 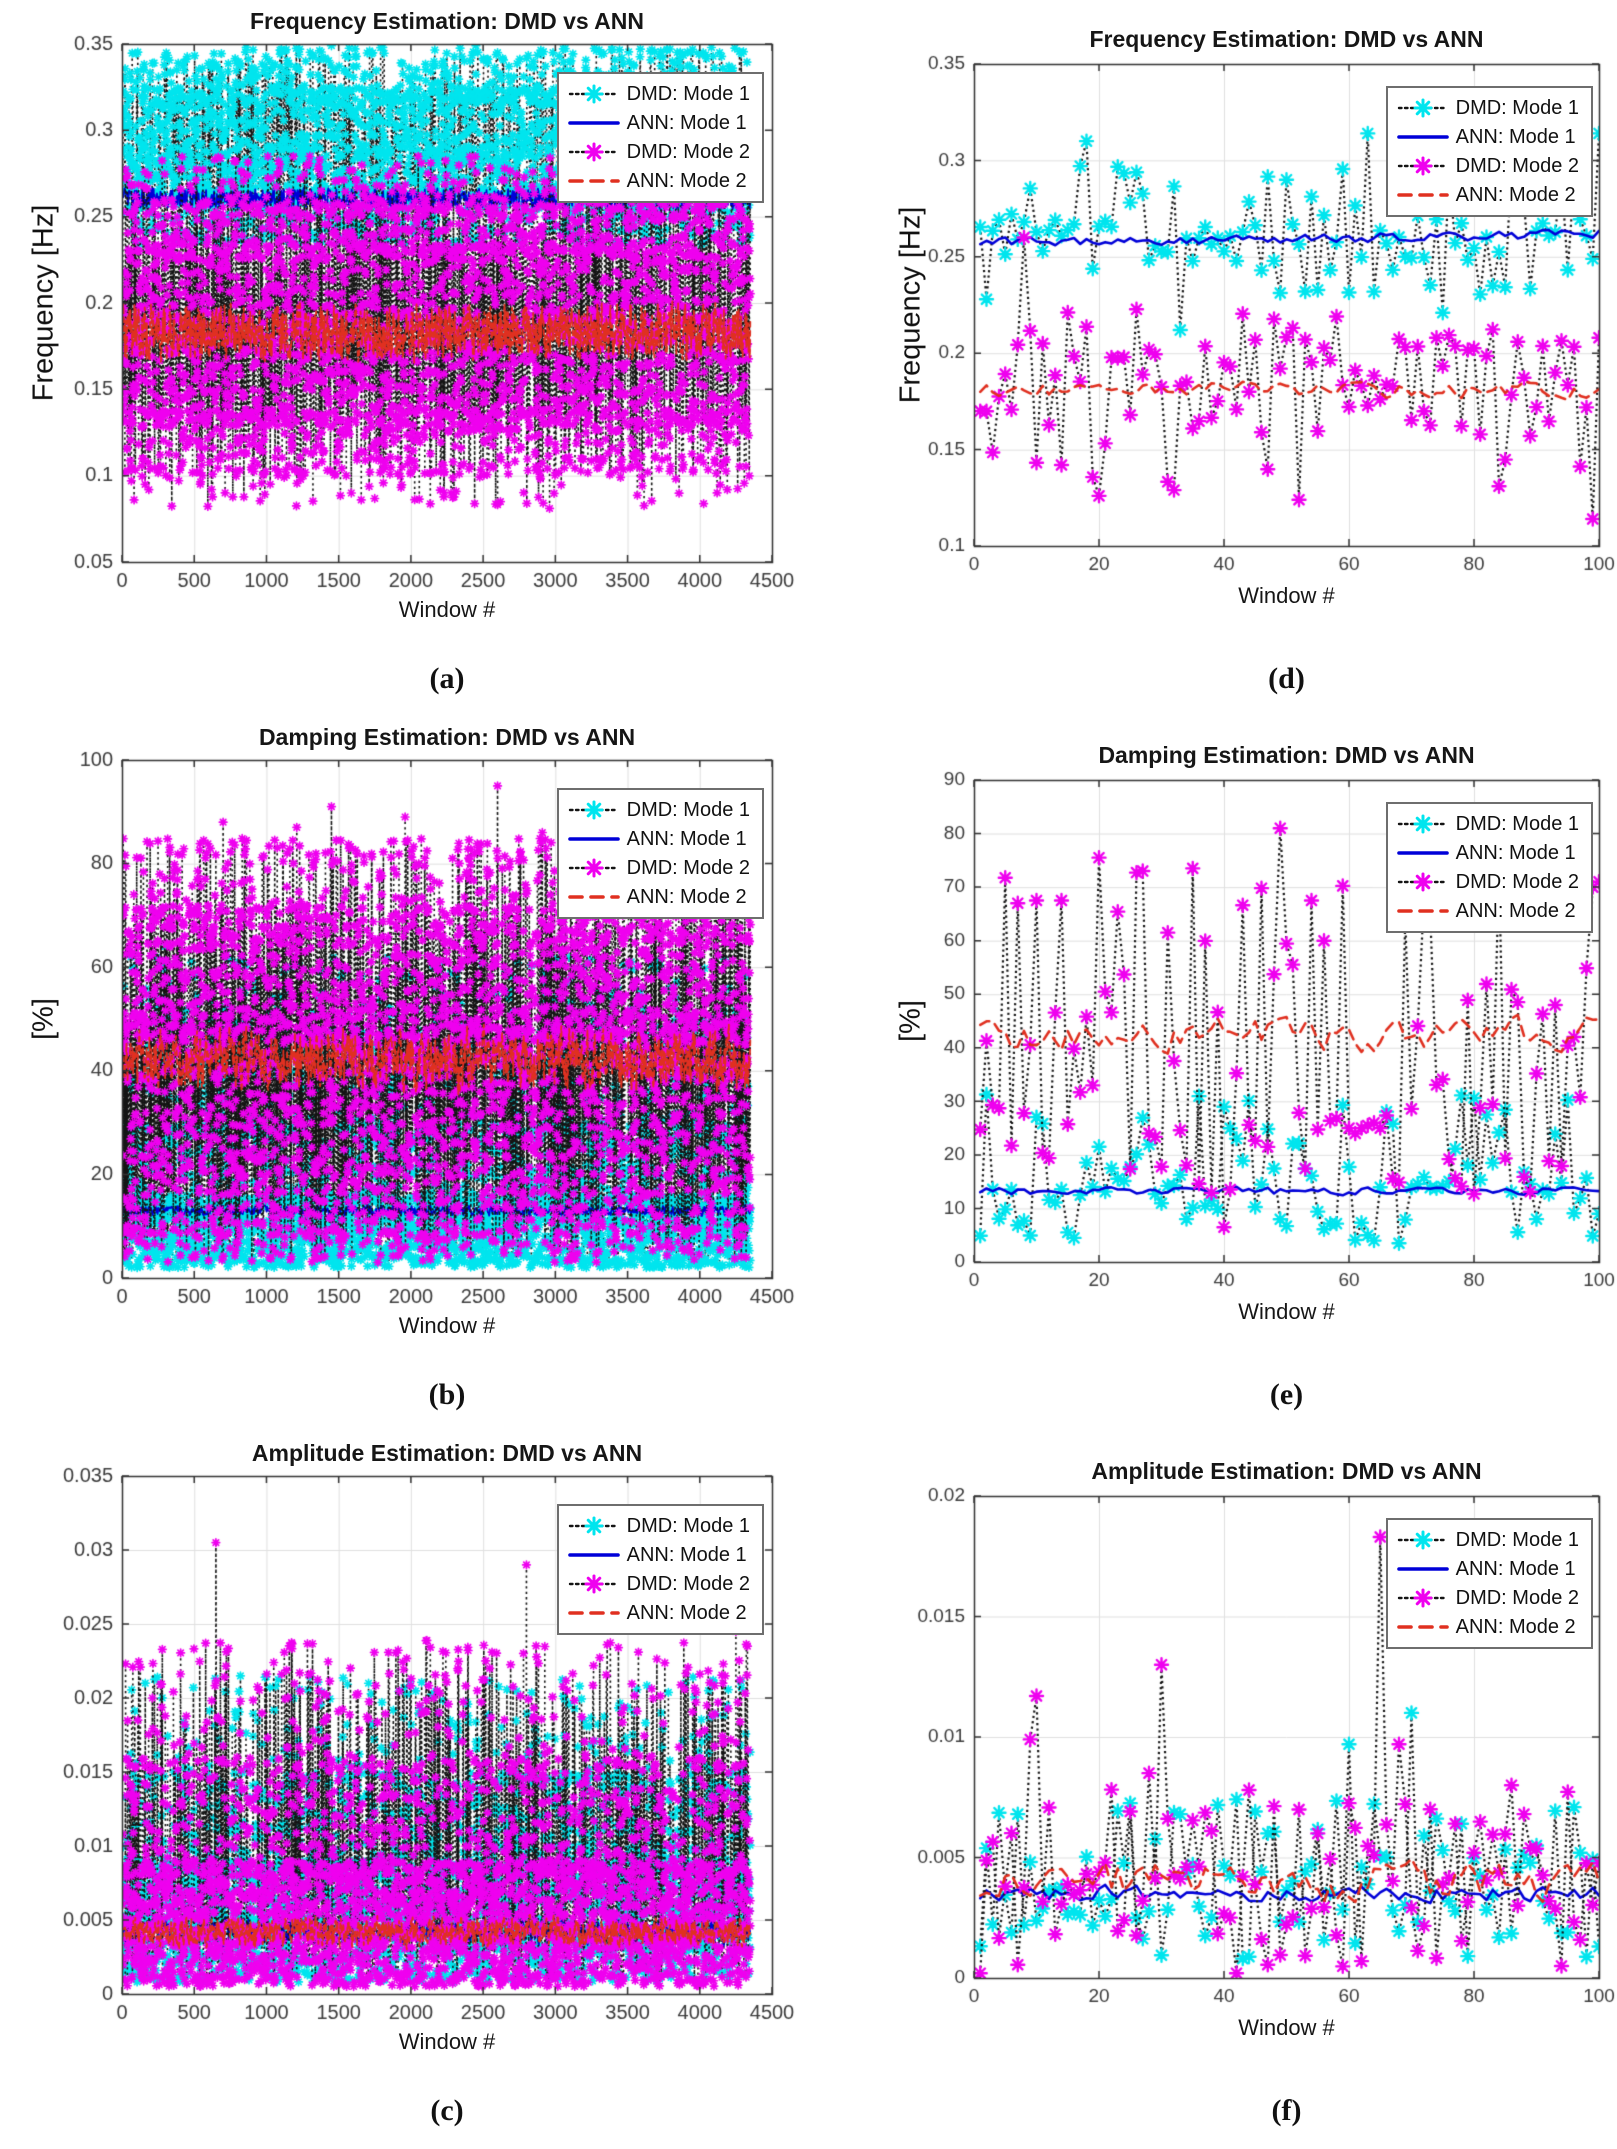 What do you see at coordinates (1286, 1394) in the screenshot?
I see `panel-caption: (e)` at bounding box center [1286, 1394].